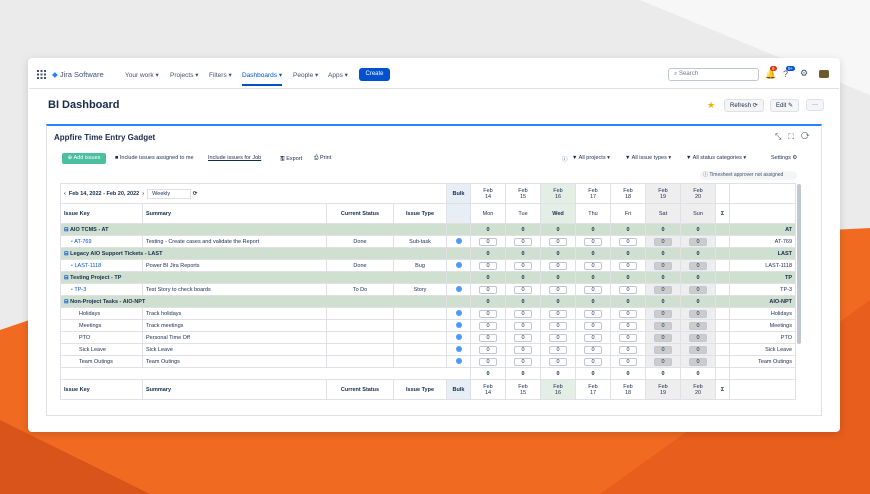  I want to click on filter-dropdown: ▼ All projects ▾, so click(591, 158).